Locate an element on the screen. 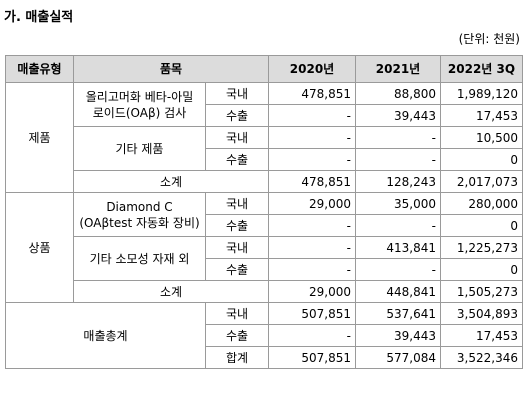 This screenshot has width=526, height=409. header-row: 매출유형 품목 2020년 2021년 2022년 3Q is located at coordinates (264, 69).